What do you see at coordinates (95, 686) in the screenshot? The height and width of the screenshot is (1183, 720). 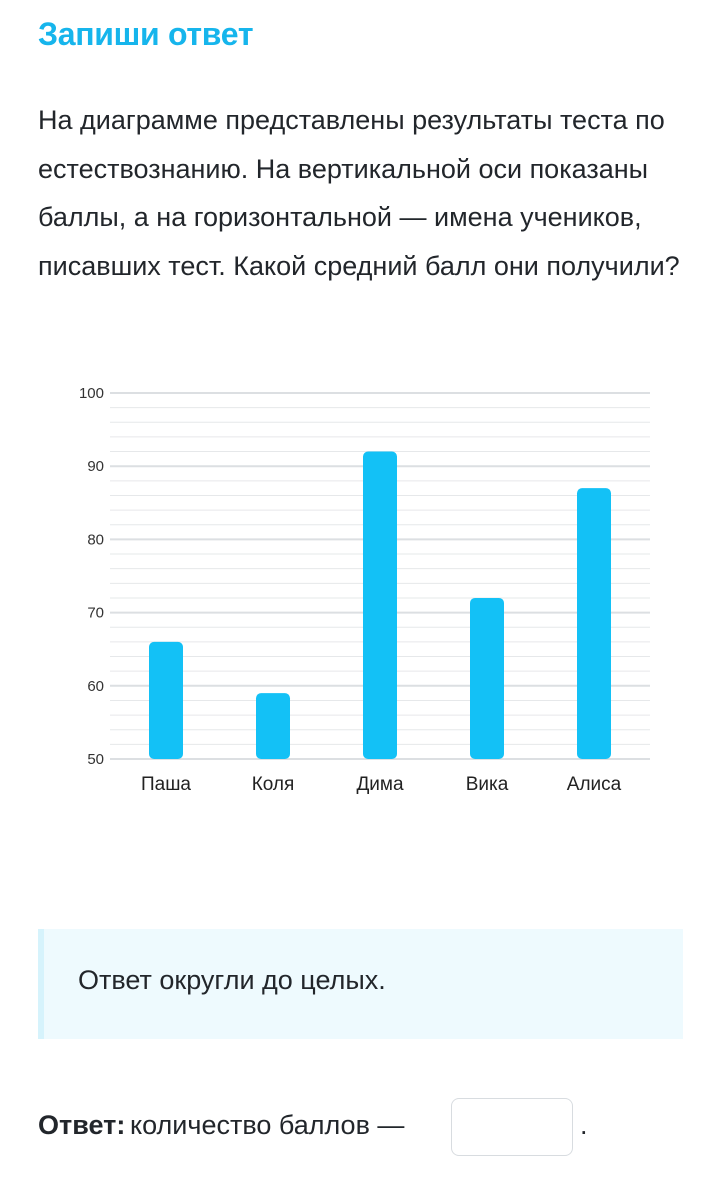 I see `y-tick-label: 60` at bounding box center [95, 686].